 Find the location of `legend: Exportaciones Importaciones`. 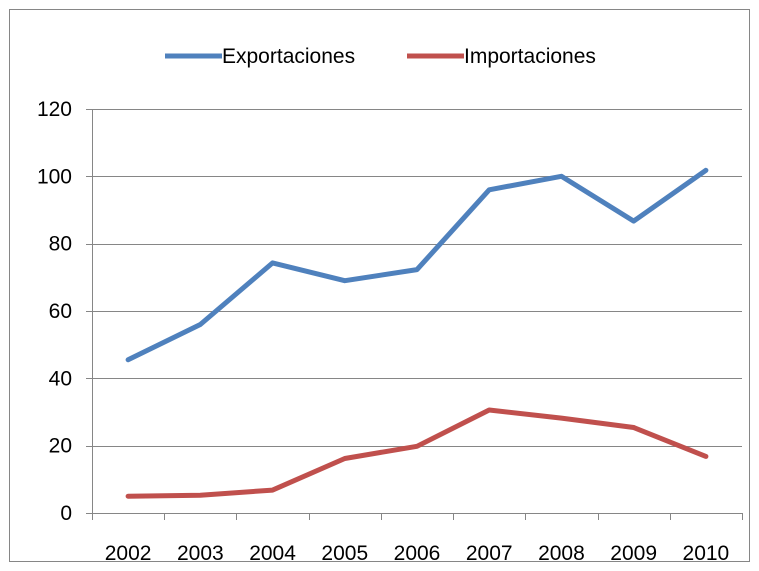

legend: Exportaciones Importaciones is located at coordinates (380, 56).